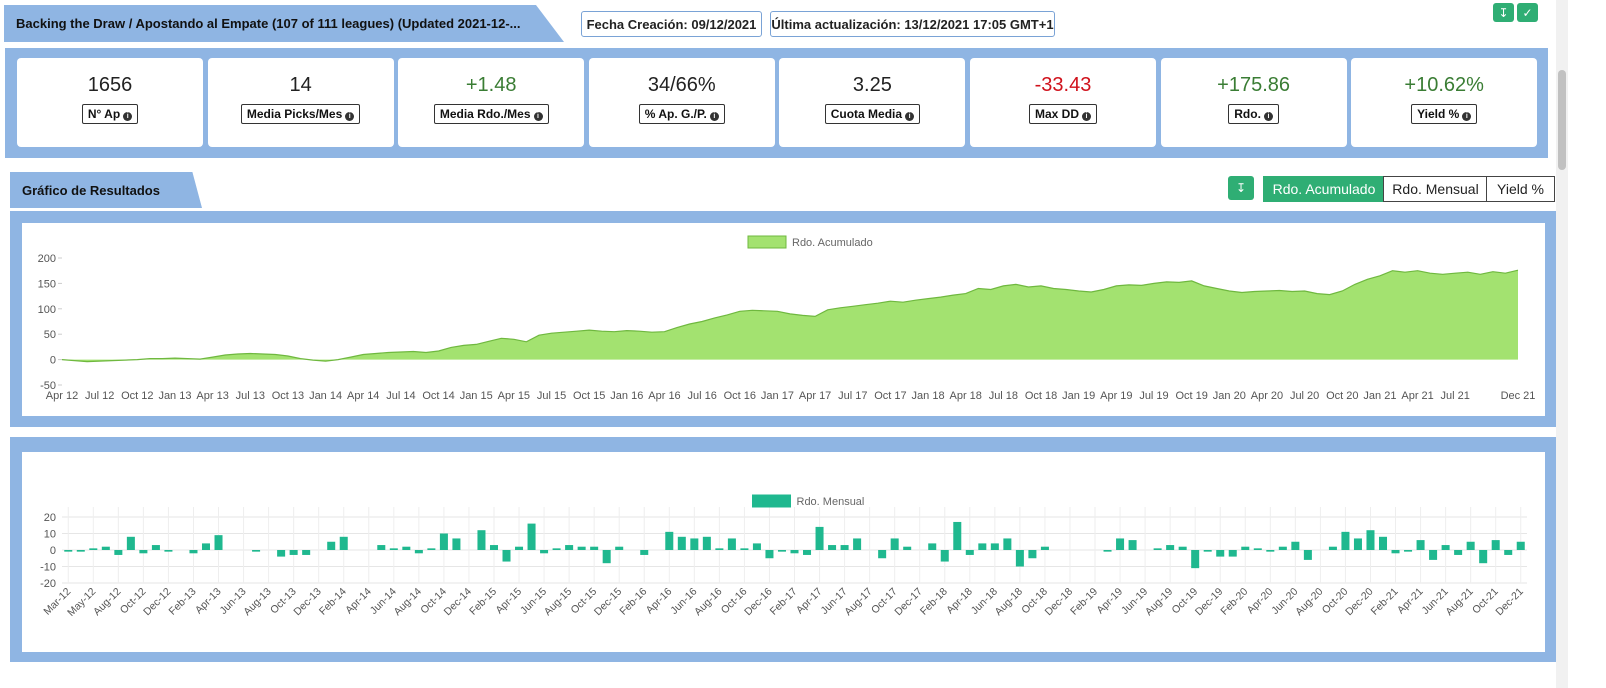 The height and width of the screenshot is (688, 1606). Describe the element at coordinates (1063, 102) in the screenshot. I see `stat-card: -33.43 Max DD i` at that location.